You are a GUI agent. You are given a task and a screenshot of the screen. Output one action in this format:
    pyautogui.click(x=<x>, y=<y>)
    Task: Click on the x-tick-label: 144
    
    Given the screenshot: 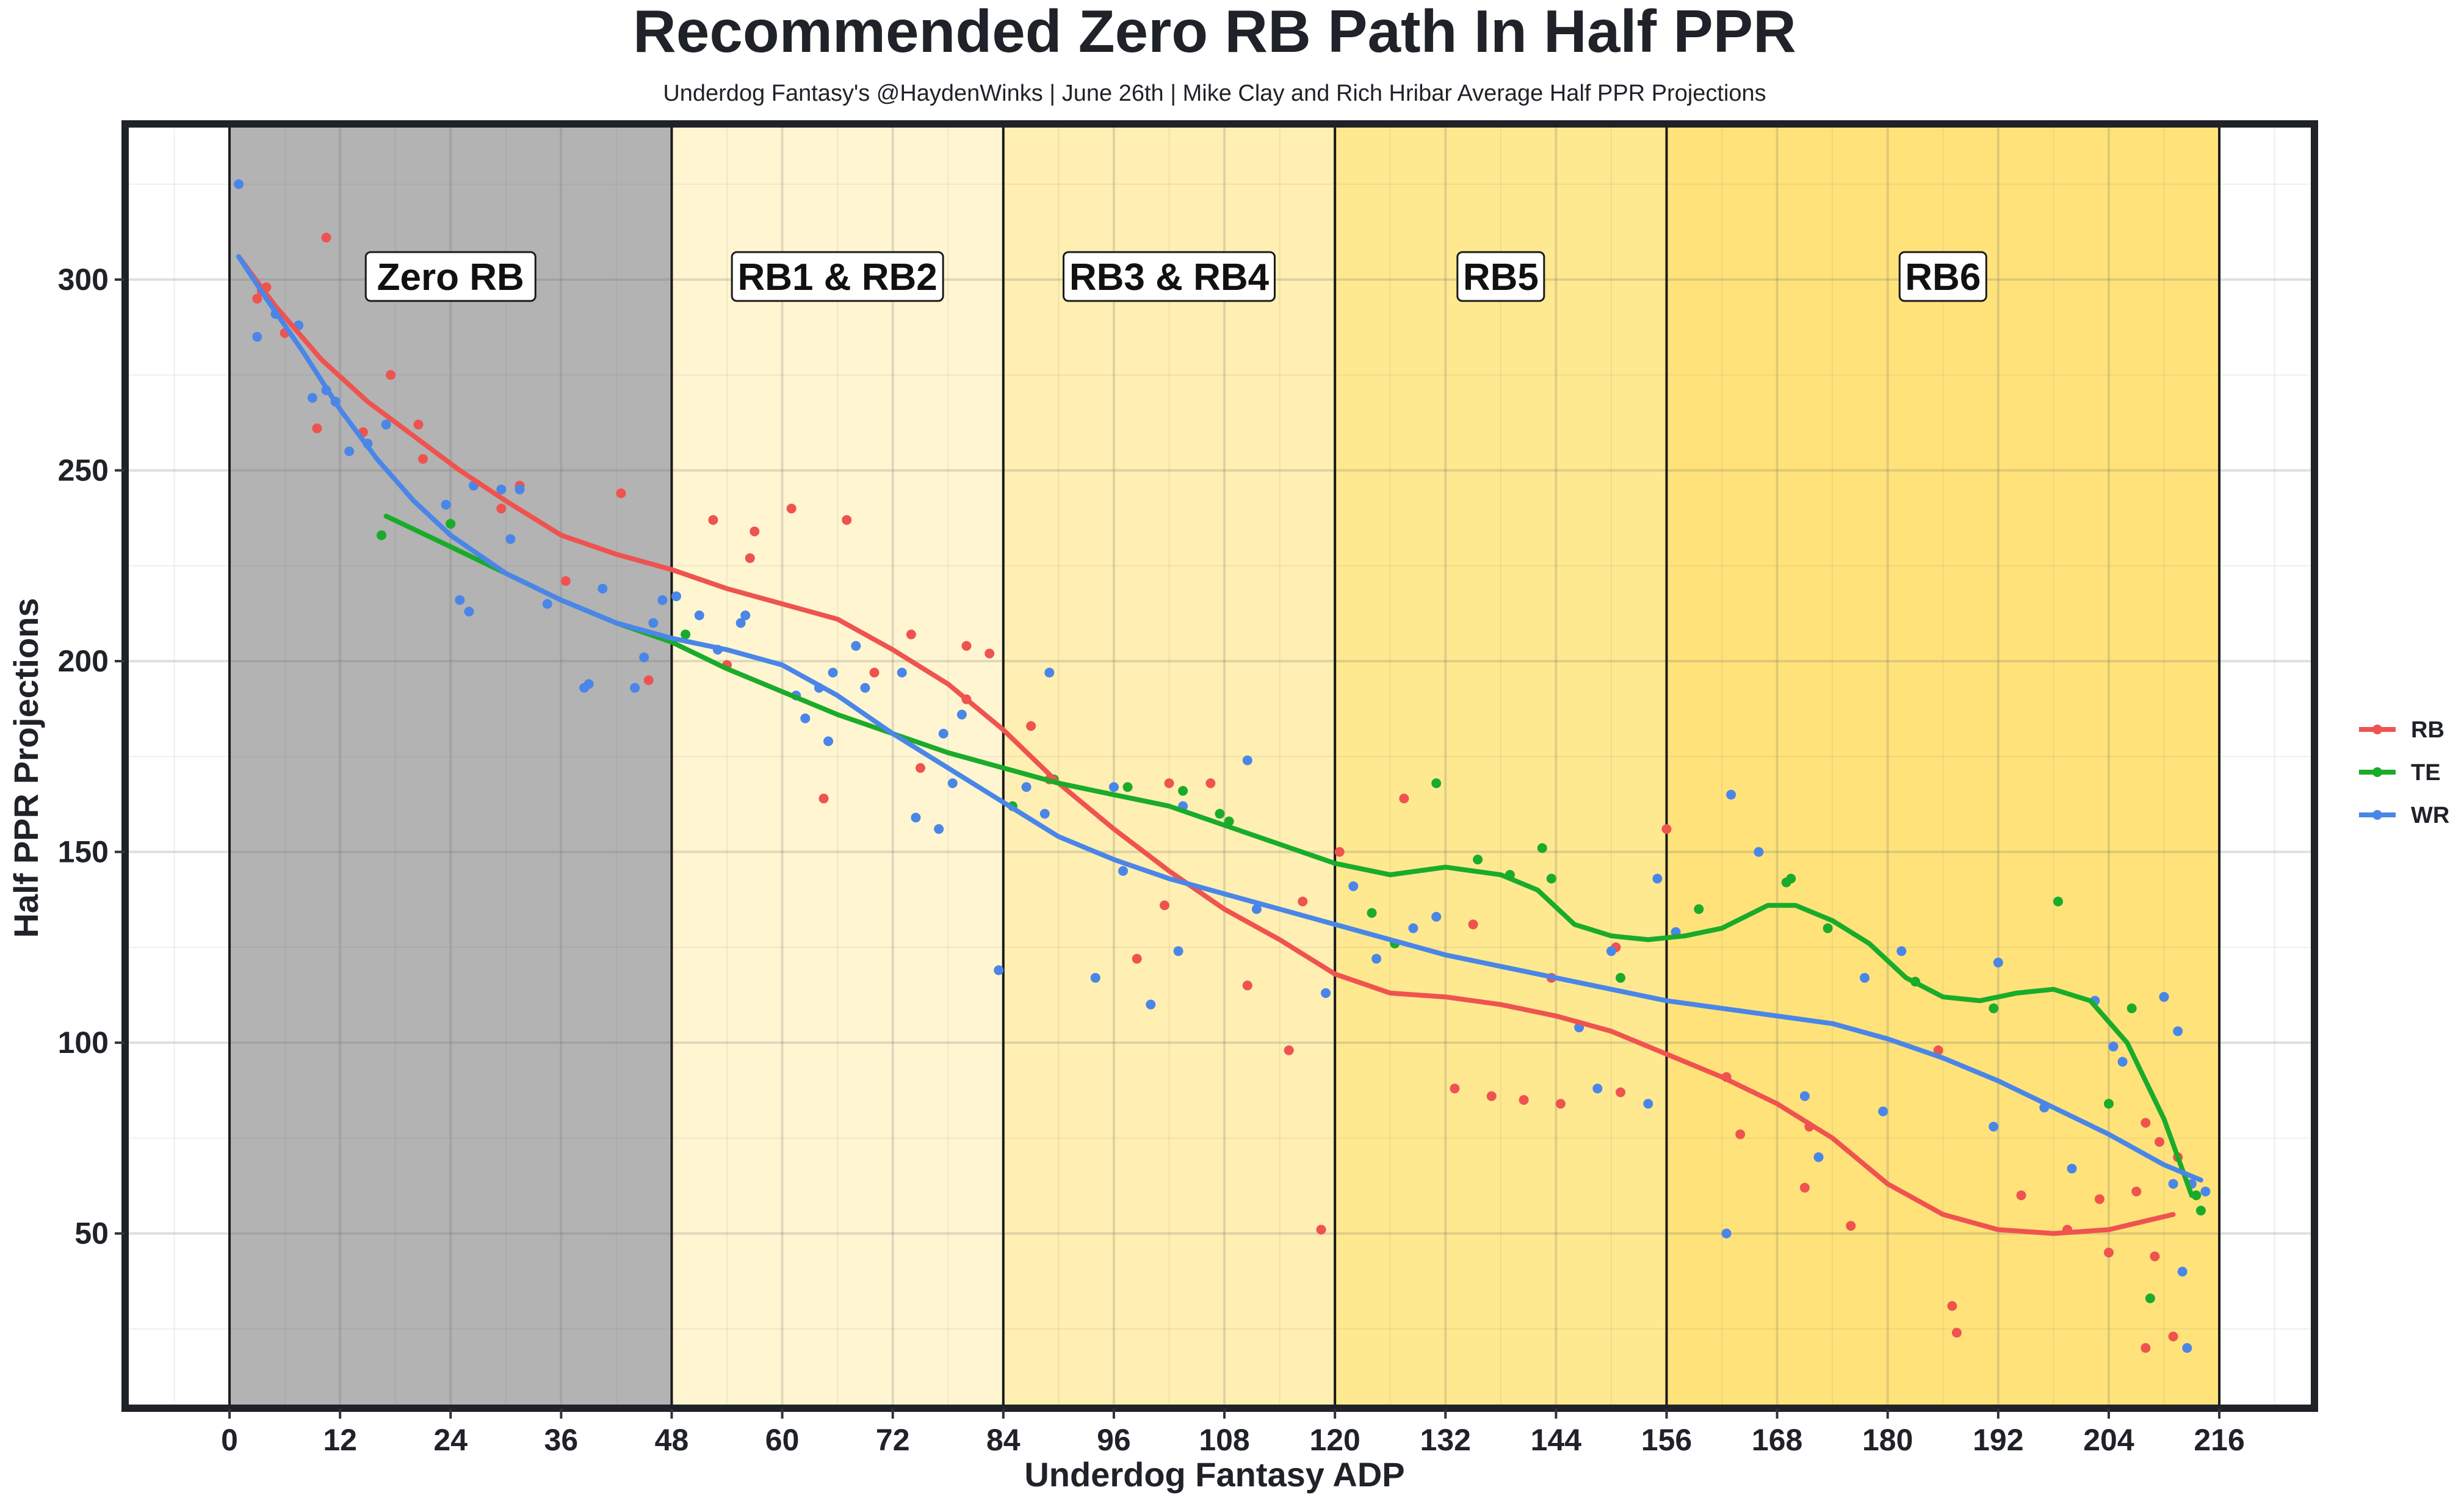 What is the action you would take?
    pyautogui.click(x=1557, y=1440)
    